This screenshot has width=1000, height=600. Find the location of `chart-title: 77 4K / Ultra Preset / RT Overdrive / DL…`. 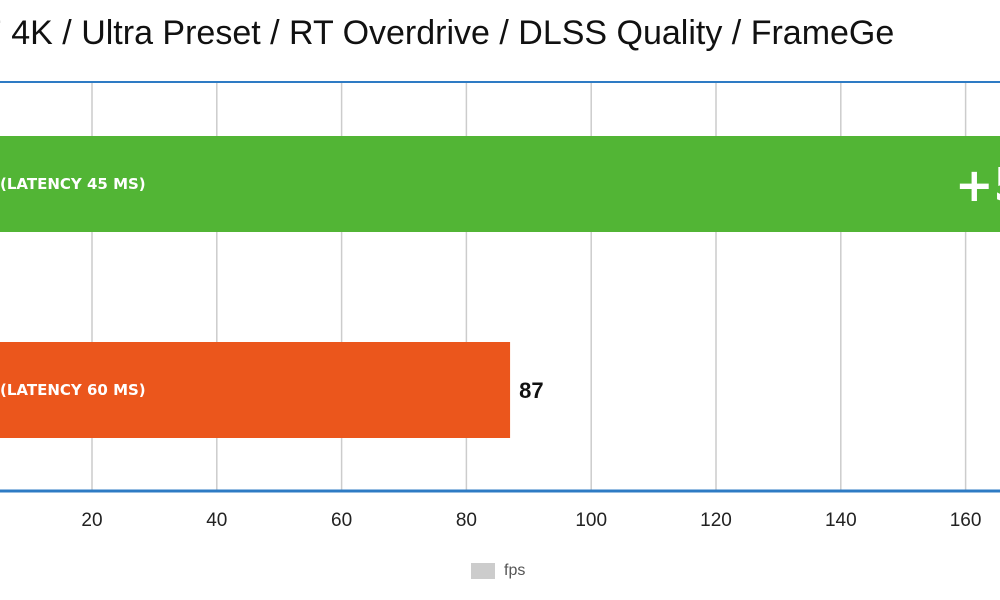

chart-title: 77 4K / Ultra Preset / RT Overdrive / DL… is located at coordinates (447, 33).